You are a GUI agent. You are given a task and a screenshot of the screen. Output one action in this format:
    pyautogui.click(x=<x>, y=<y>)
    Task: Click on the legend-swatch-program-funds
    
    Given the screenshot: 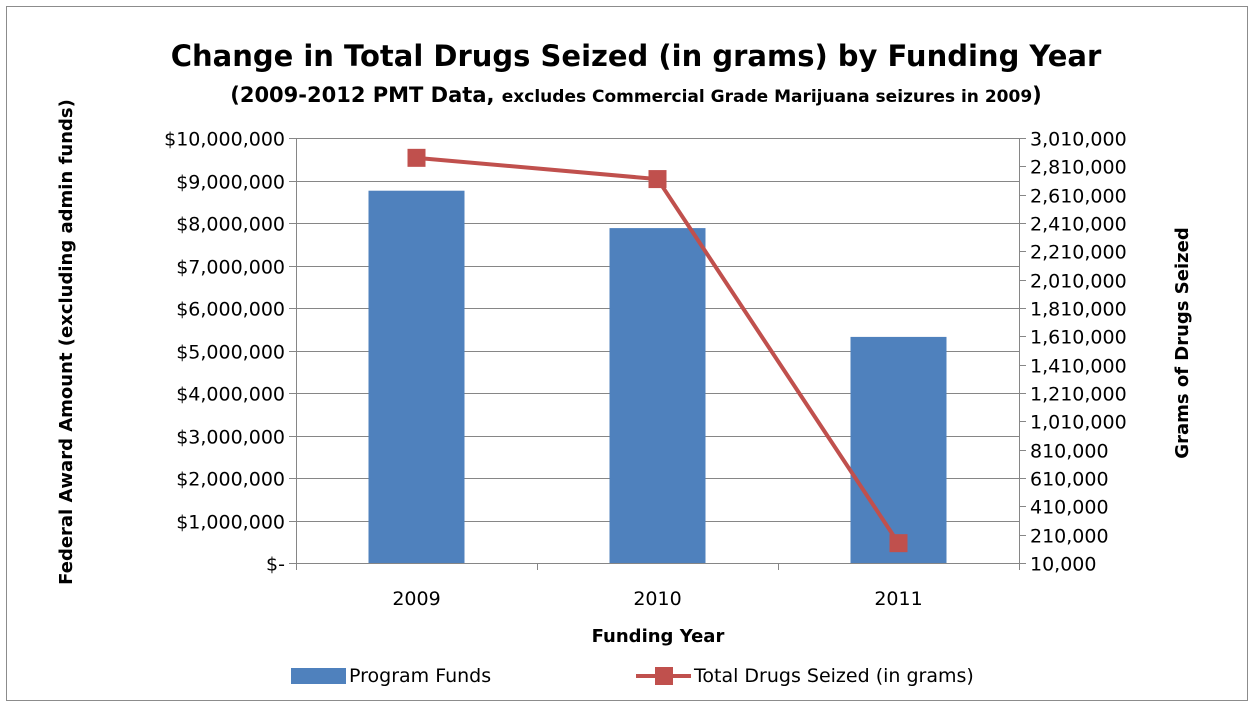 What is the action you would take?
    pyautogui.click(x=318, y=676)
    